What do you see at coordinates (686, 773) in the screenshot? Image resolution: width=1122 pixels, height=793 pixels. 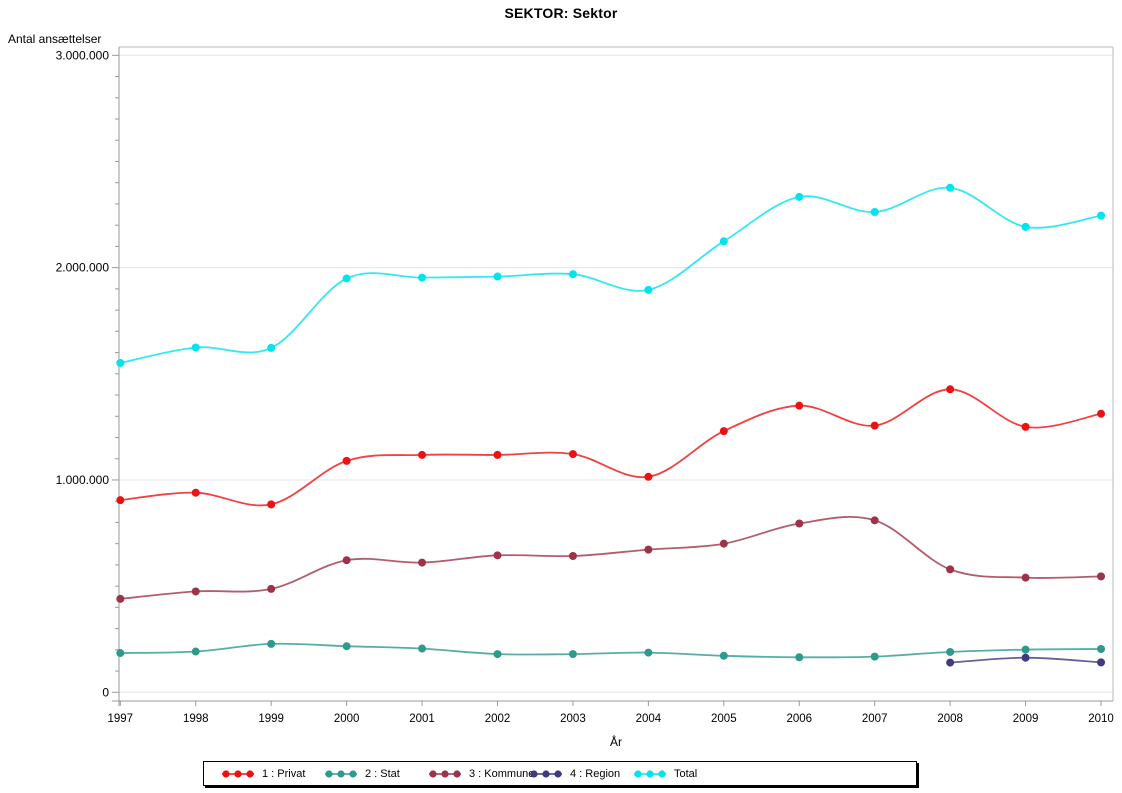 I see `legend-label-total: Total` at bounding box center [686, 773].